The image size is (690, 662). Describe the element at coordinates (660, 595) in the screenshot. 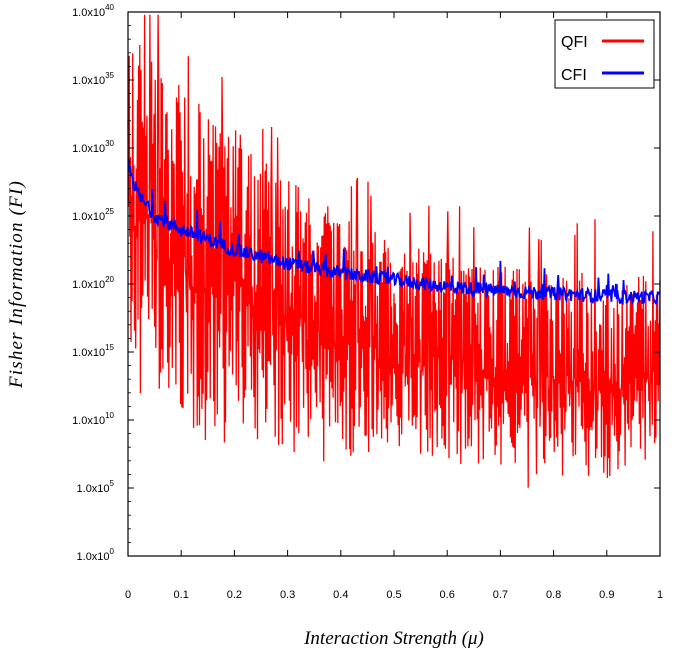

I see `x-tick-label: 1` at that location.